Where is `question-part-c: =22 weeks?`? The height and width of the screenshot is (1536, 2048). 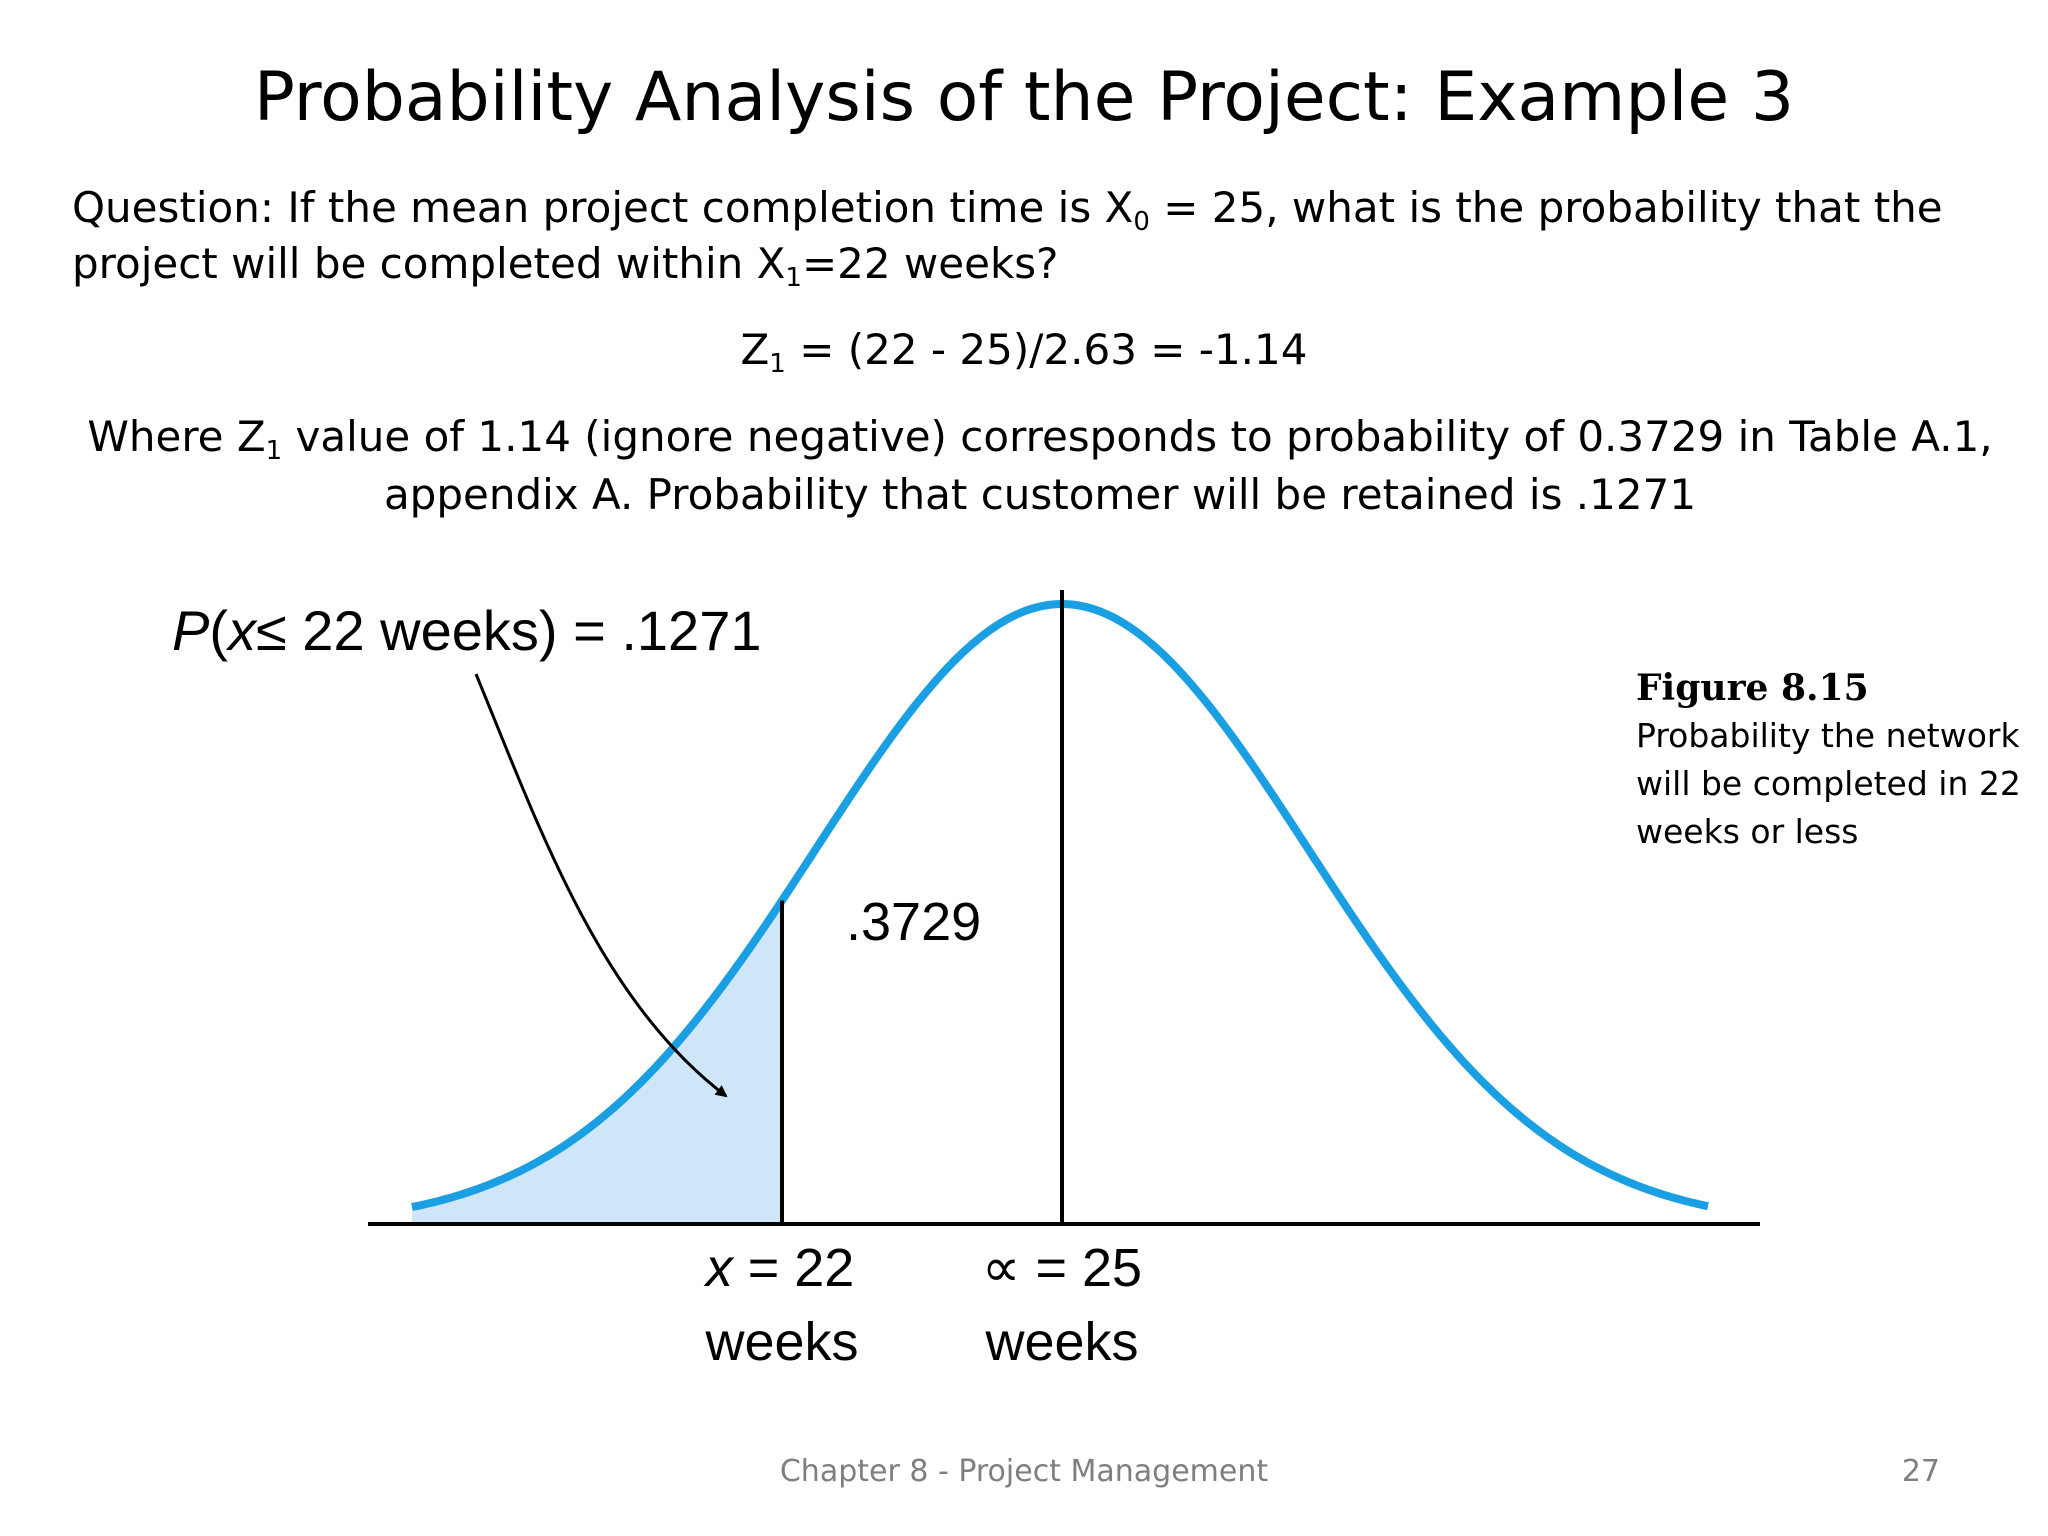
question-part-c: =22 weeks? is located at coordinates (930, 263).